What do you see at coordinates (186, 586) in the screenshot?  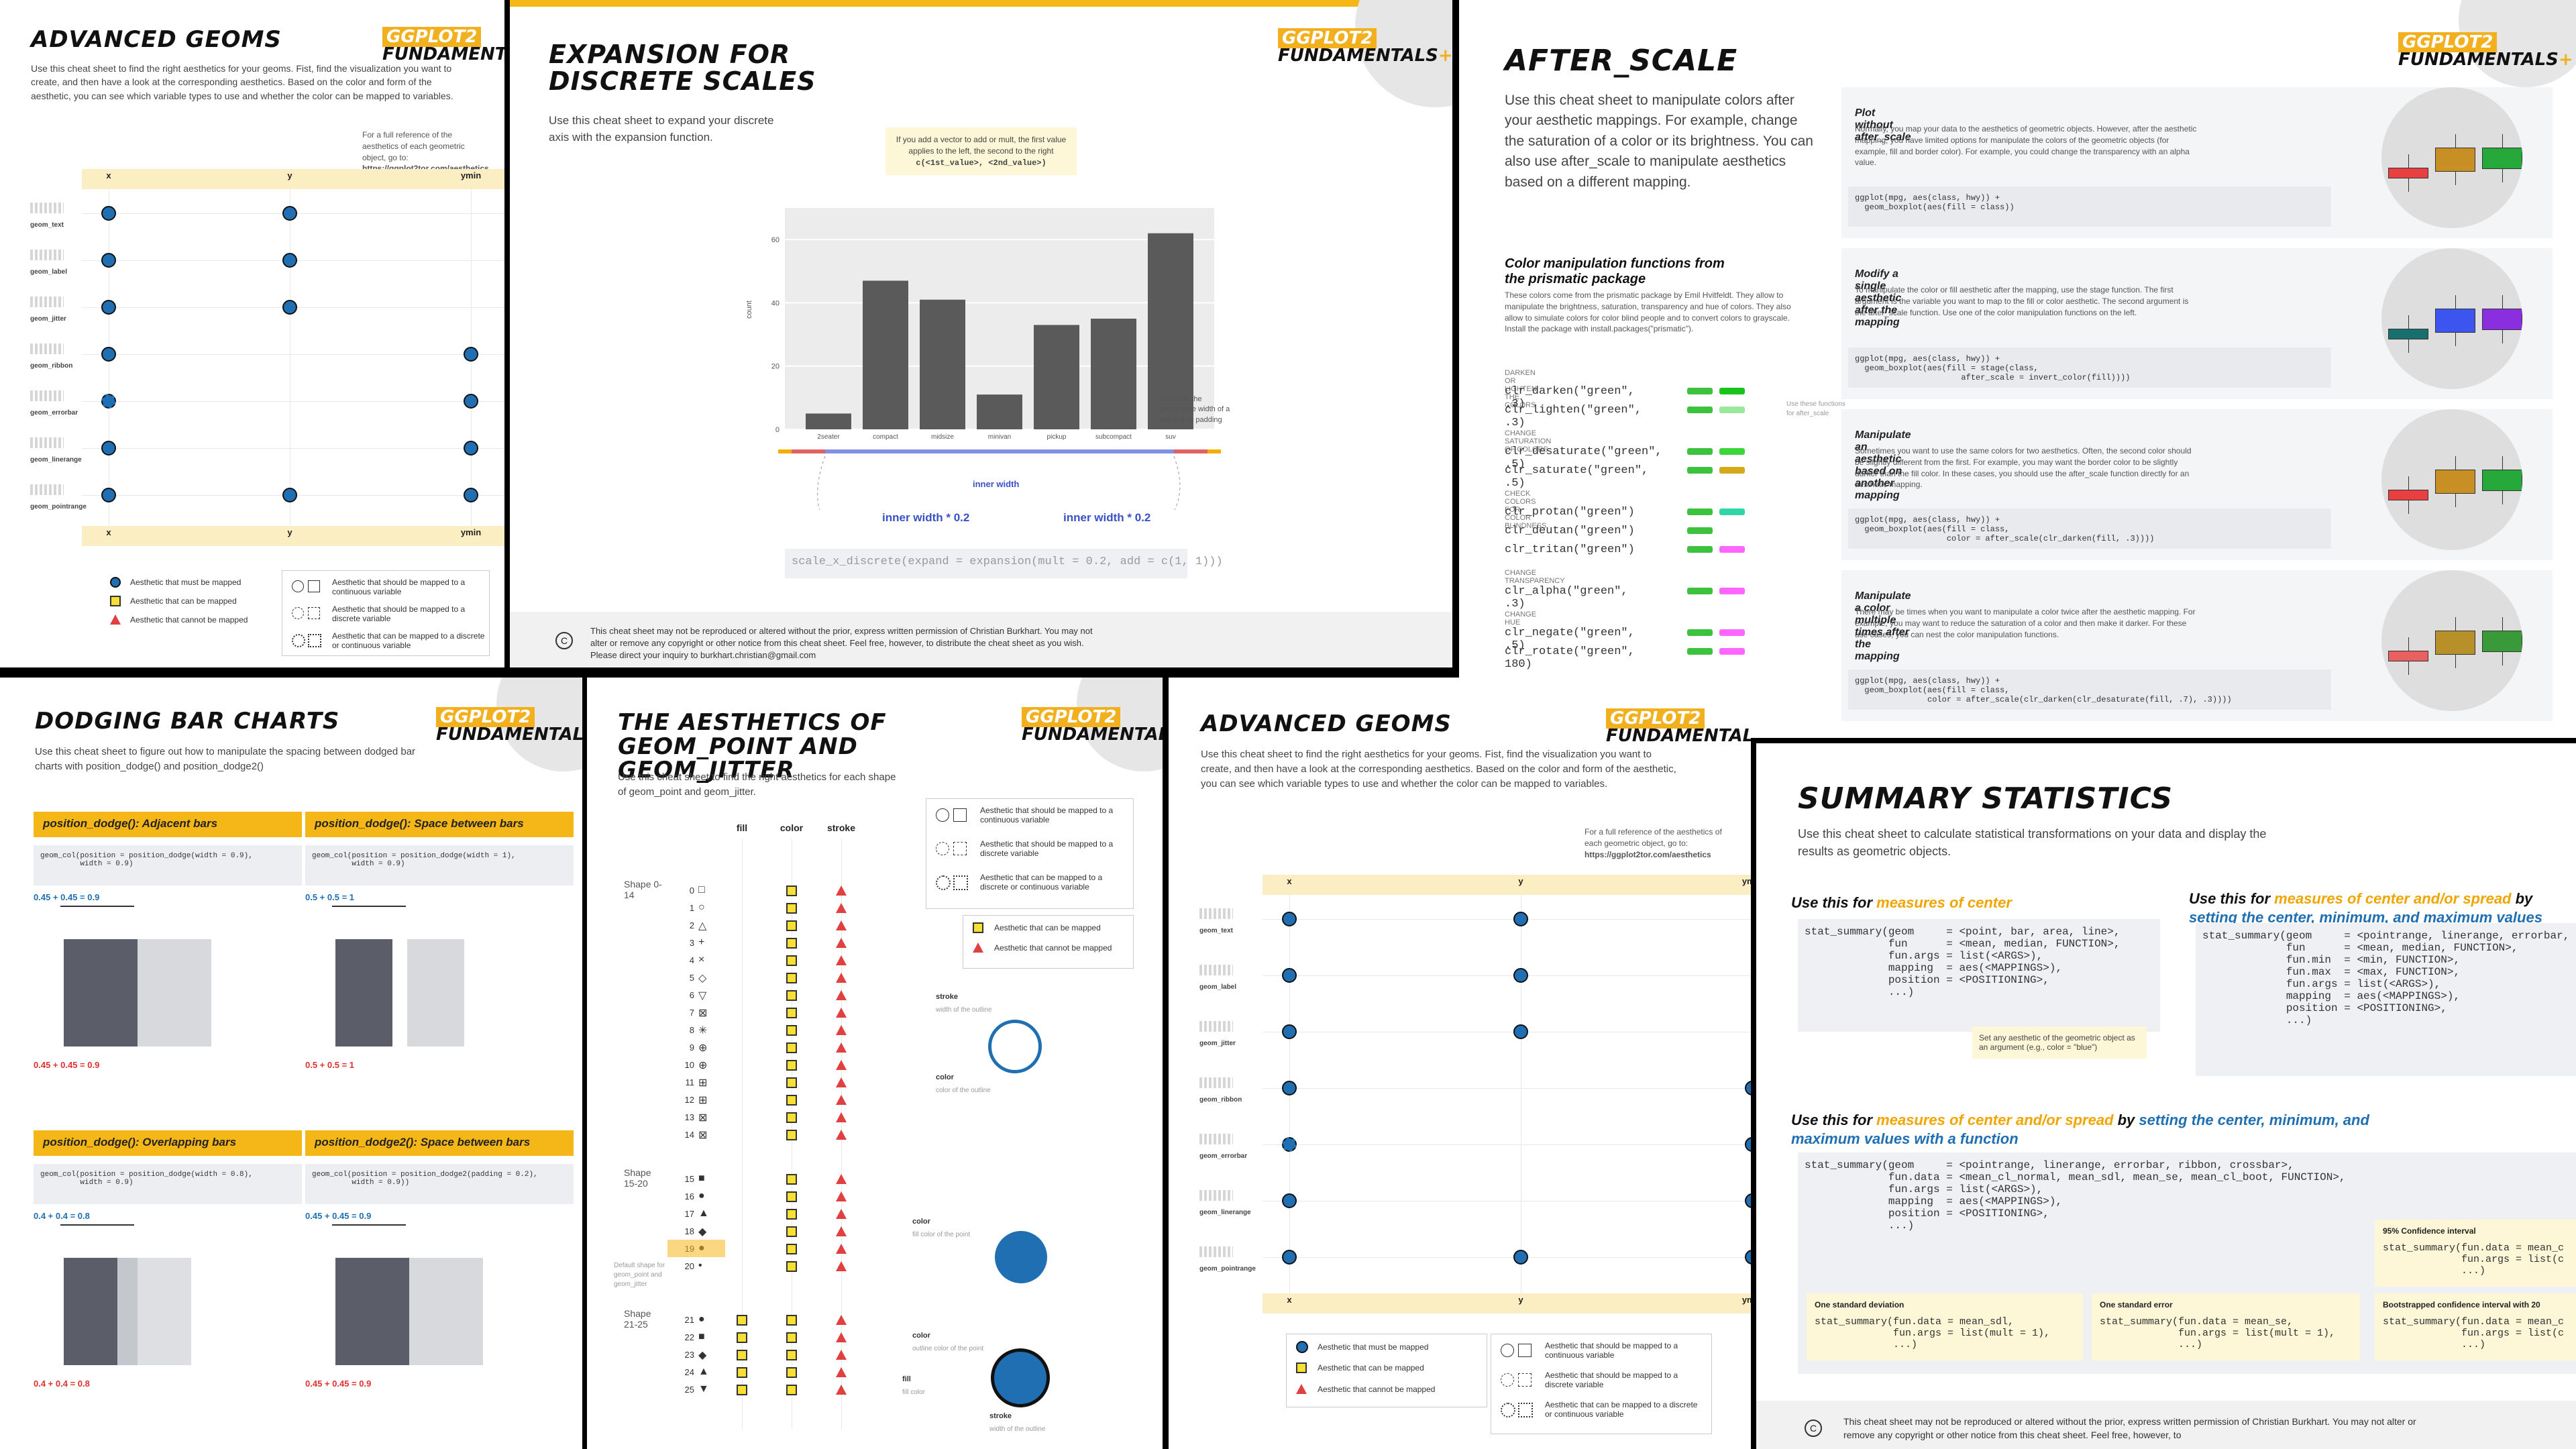 I see `legend-must: Aesthetic that must be mapped` at bounding box center [186, 586].